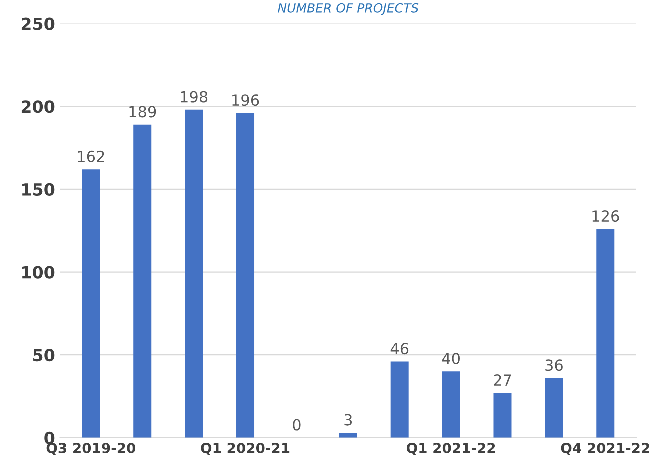  What do you see at coordinates (38, 272) in the screenshot?
I see `y-tick-label: 100` at bounding box center [38, 272].